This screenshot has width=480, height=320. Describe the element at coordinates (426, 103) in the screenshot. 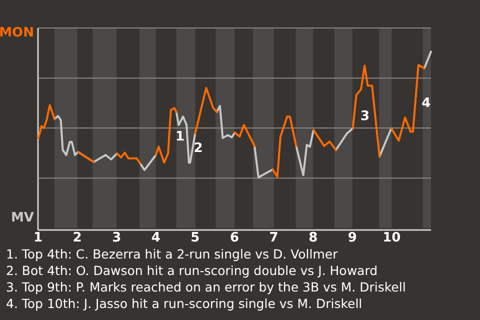

I see `annotation: 4` at that location.